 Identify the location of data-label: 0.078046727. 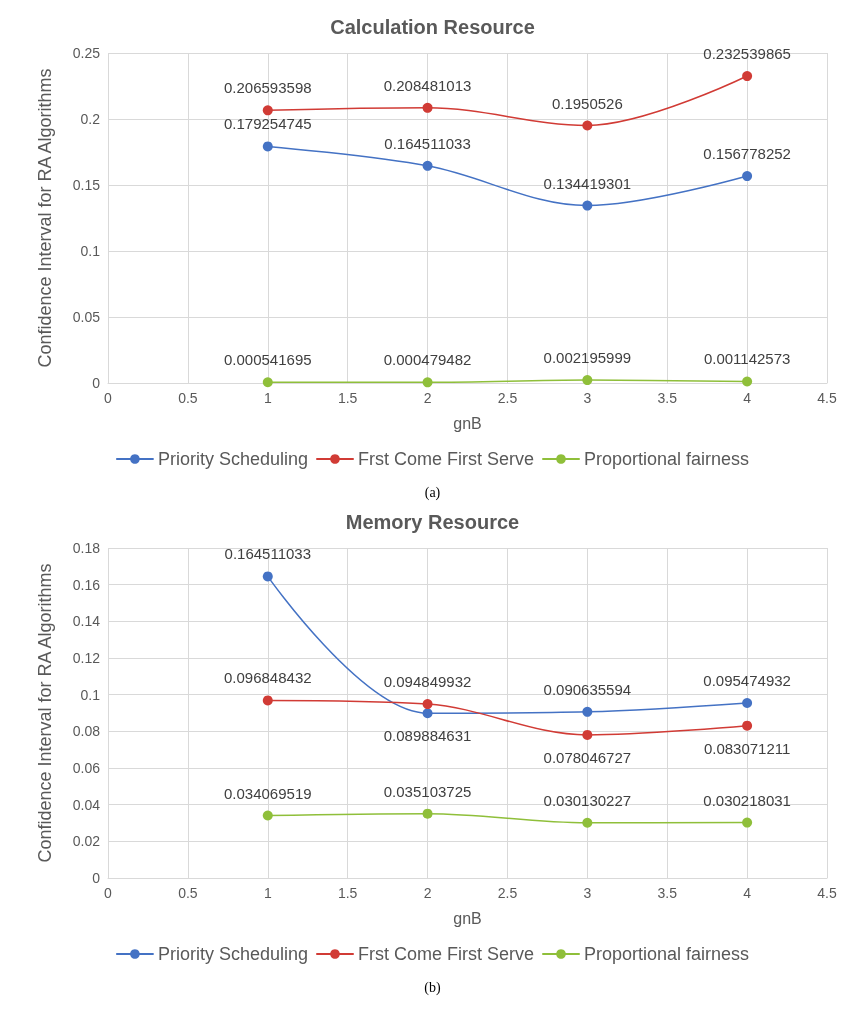
(587, 757).